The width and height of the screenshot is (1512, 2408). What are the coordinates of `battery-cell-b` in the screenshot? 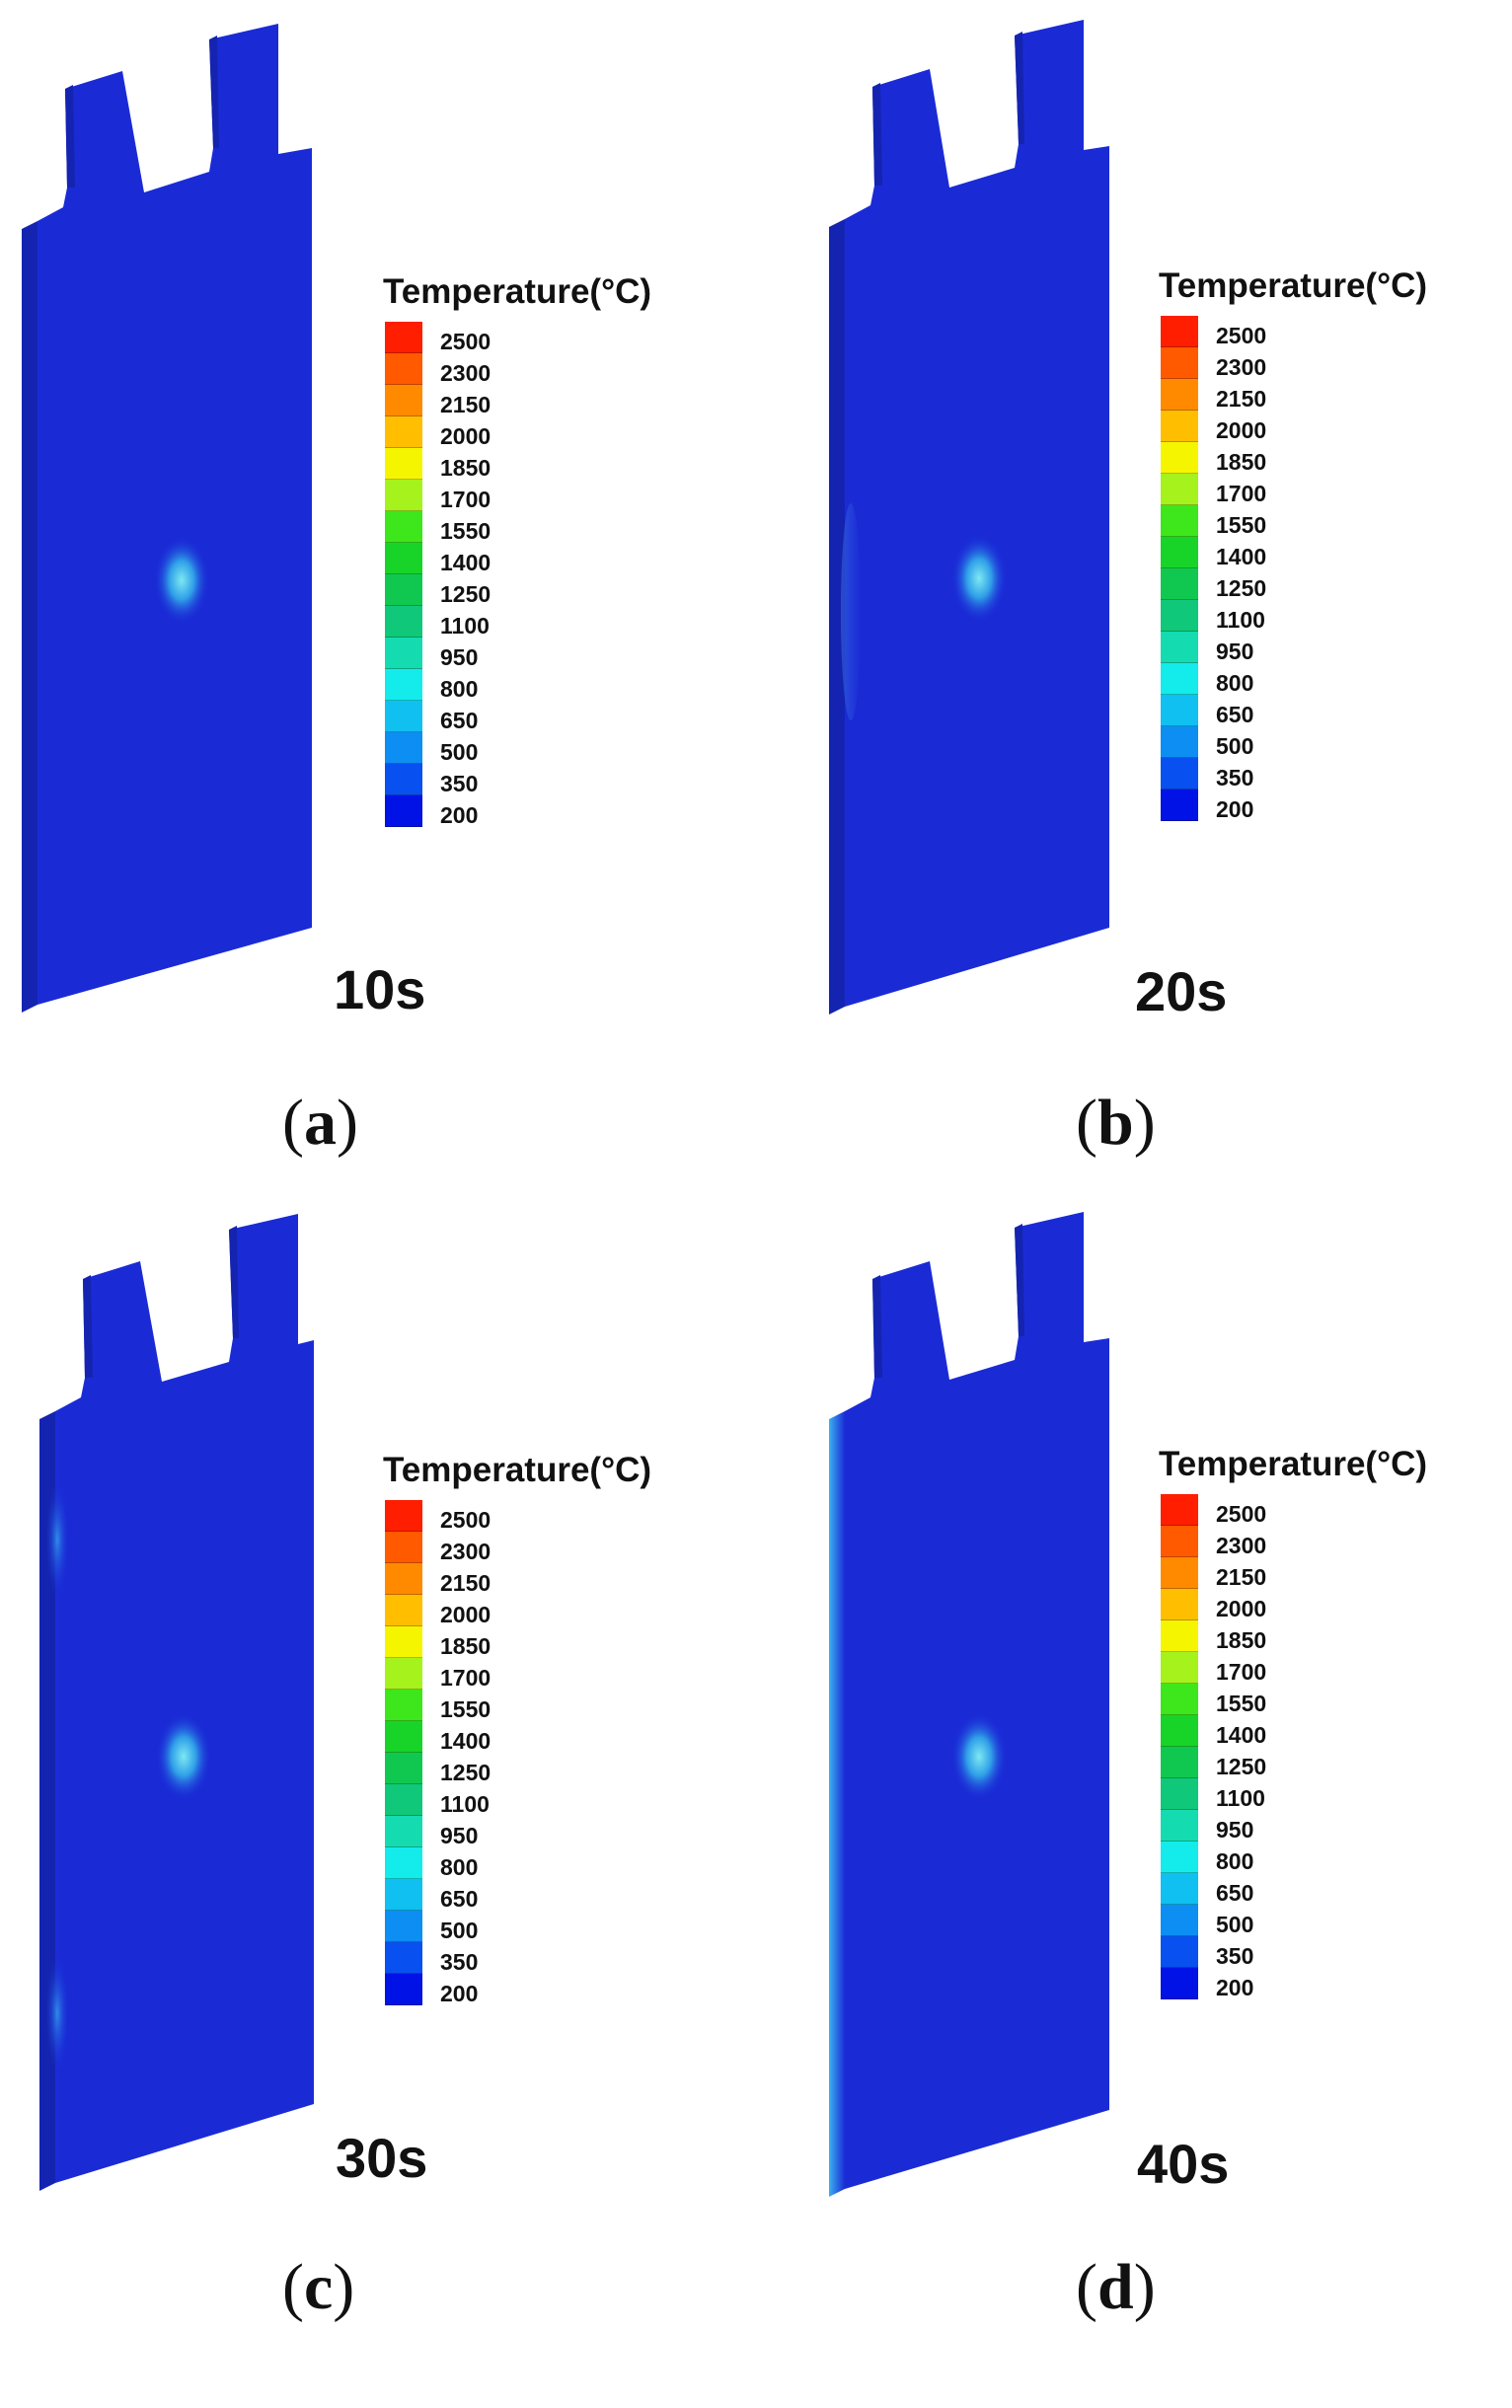 It's located at (969, 517).